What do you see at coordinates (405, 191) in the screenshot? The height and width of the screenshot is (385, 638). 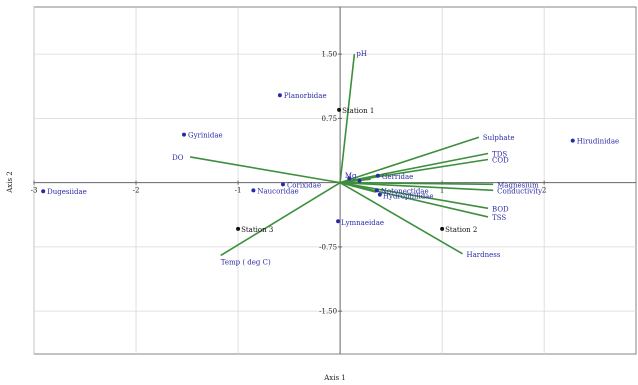 I see `taxon-label: Notonectidae` at bounding box center [405, 191].